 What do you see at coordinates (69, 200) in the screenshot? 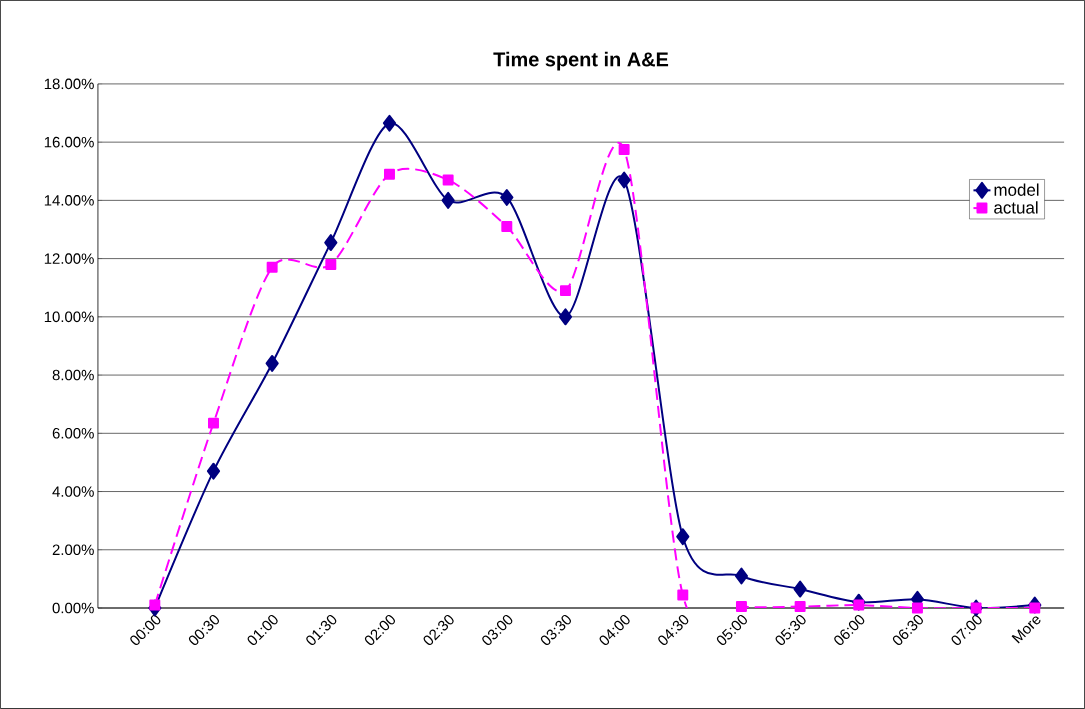
I see `y-tick-label: 14.00%` at bounding box center [69, 200].